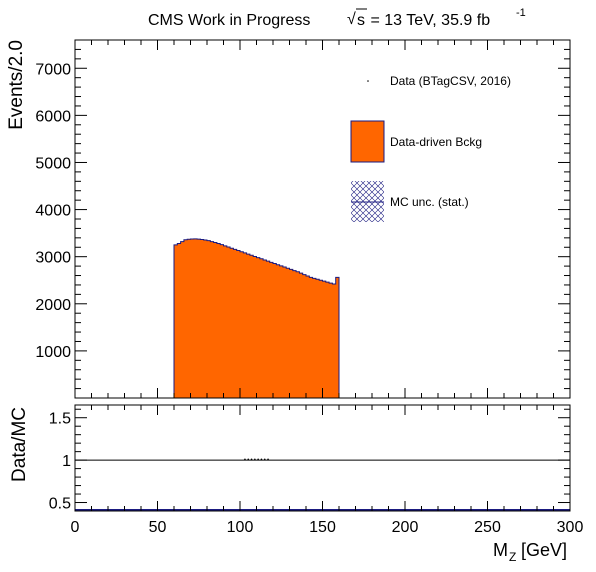  What do you see at coordinates (16, 85) in the screenshot?
I see `main-y-axis-label: Events/2.0` at bounding box center [16, 85].